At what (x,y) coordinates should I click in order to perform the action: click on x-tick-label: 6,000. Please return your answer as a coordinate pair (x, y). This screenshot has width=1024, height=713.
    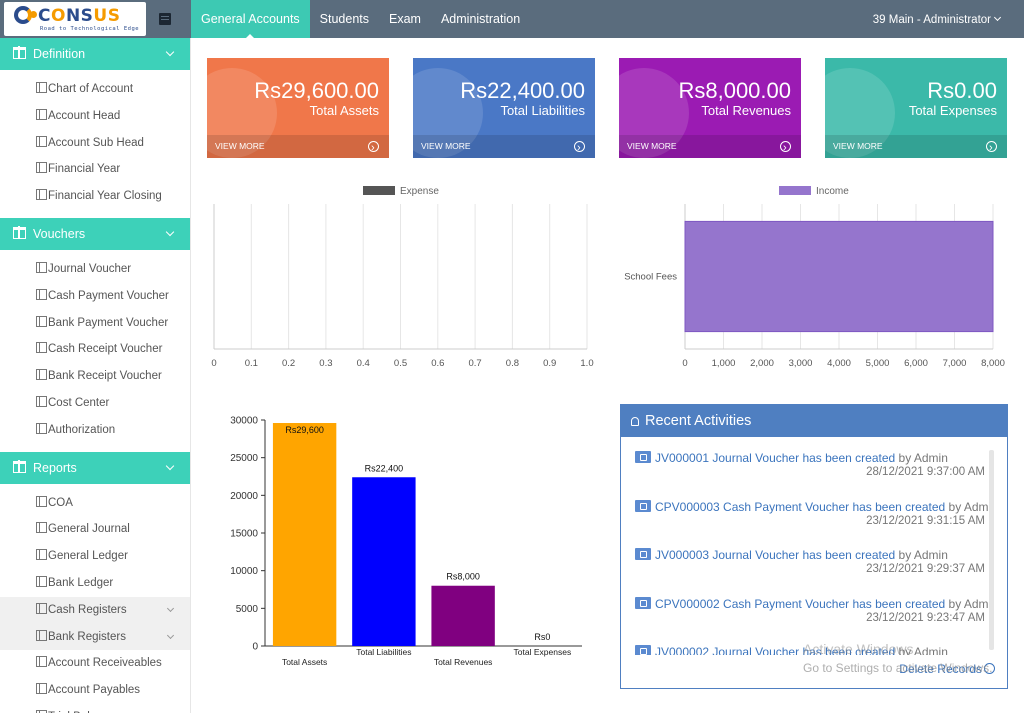
    Looking at the image, I should click on (916, 363).